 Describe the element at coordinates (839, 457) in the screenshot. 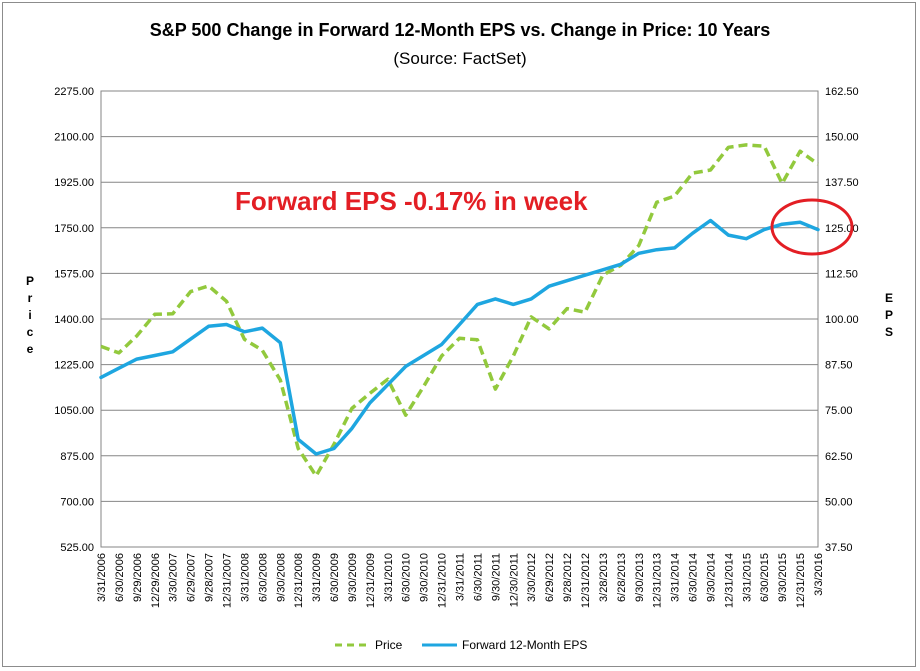

I see `right-tick-label: 62.50` at that location.